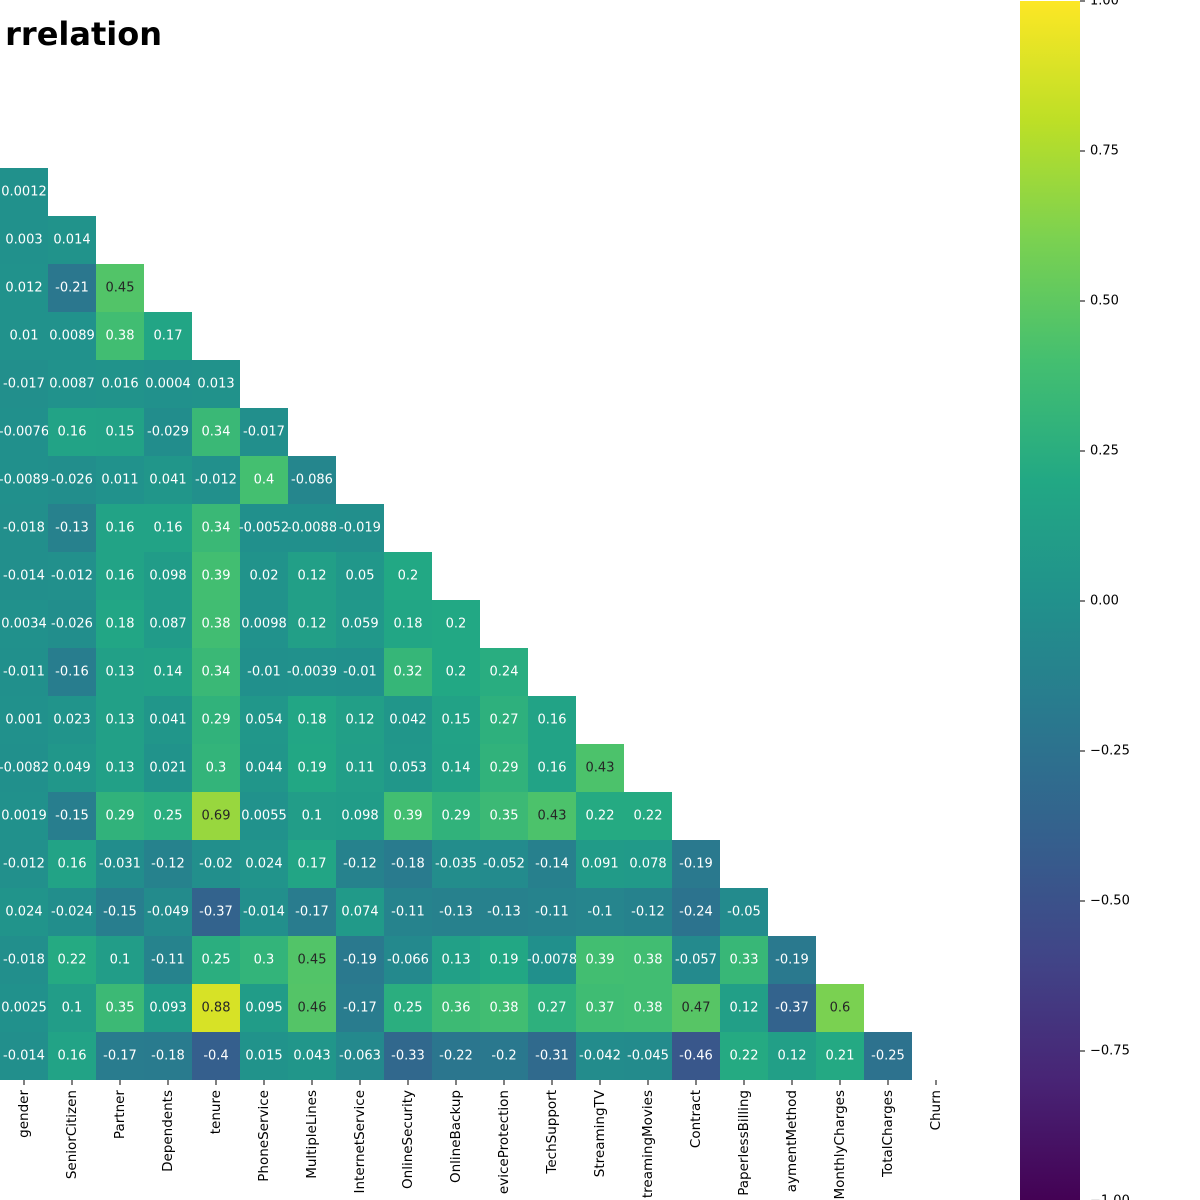  I want to click on colorbar-tick-label: 1.00, so click(1104, 4).